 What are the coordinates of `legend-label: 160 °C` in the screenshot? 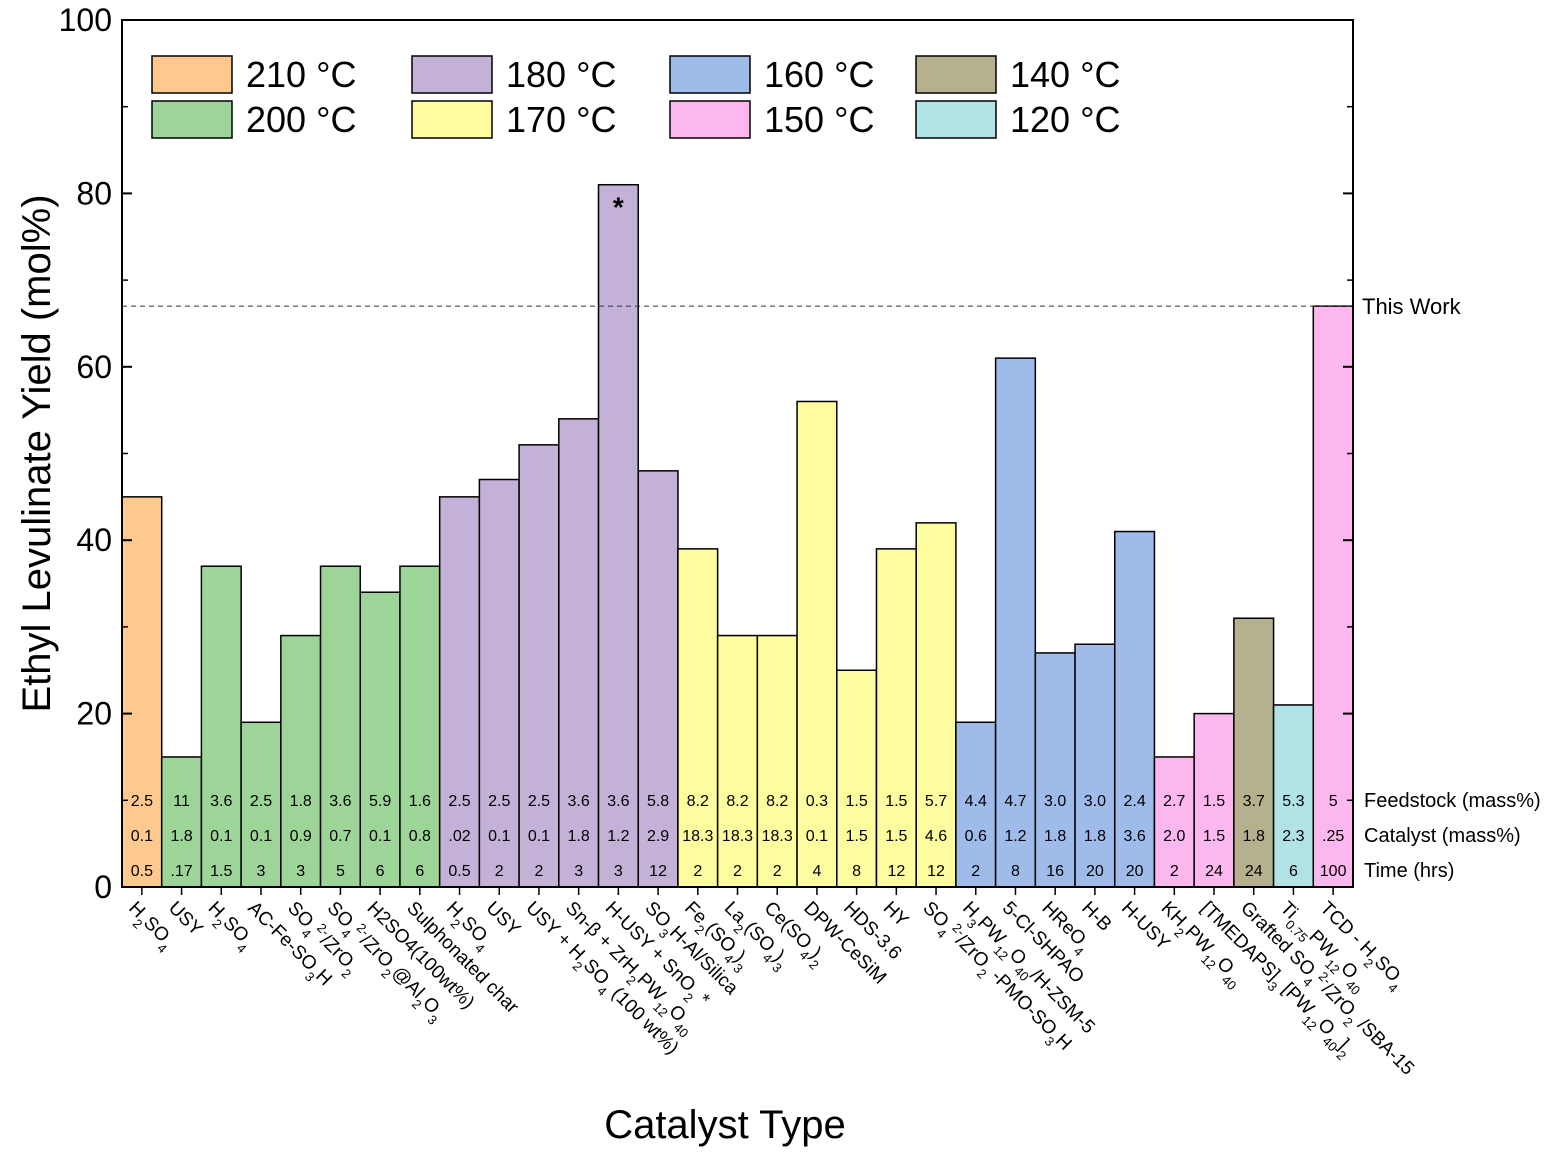 It's located at (819, 74).